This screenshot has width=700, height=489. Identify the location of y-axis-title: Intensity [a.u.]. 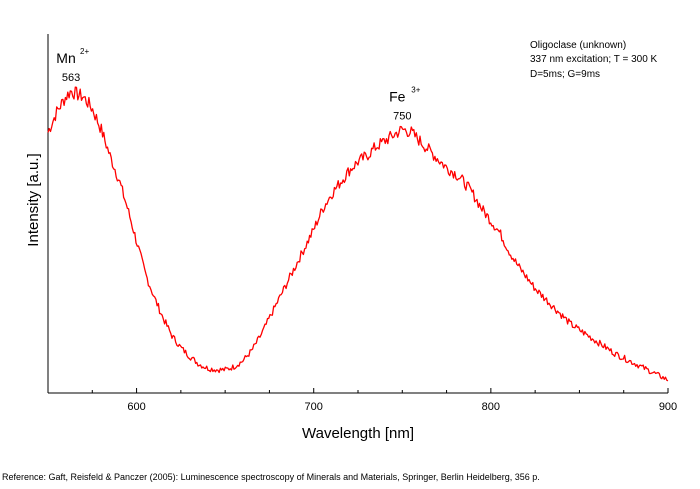
(33, 199).